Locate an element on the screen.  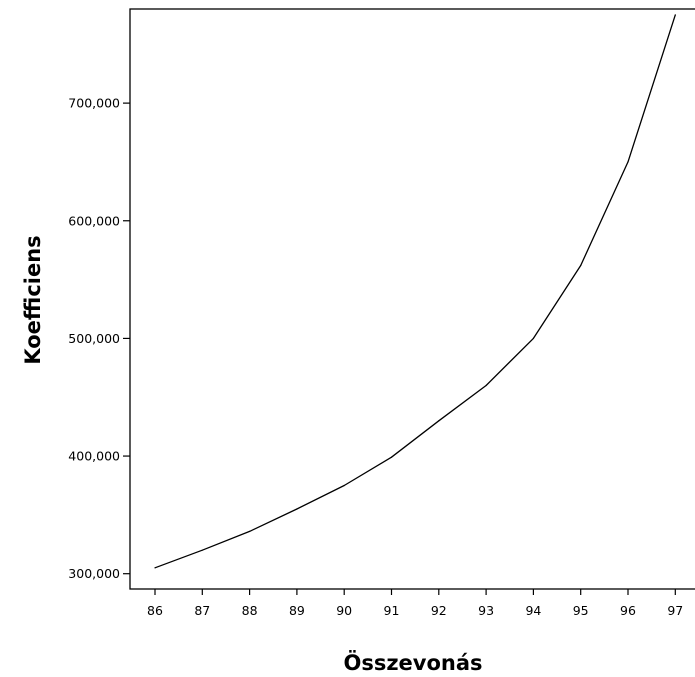
x-tick-label: 86 is located at coordinates (155, 610).